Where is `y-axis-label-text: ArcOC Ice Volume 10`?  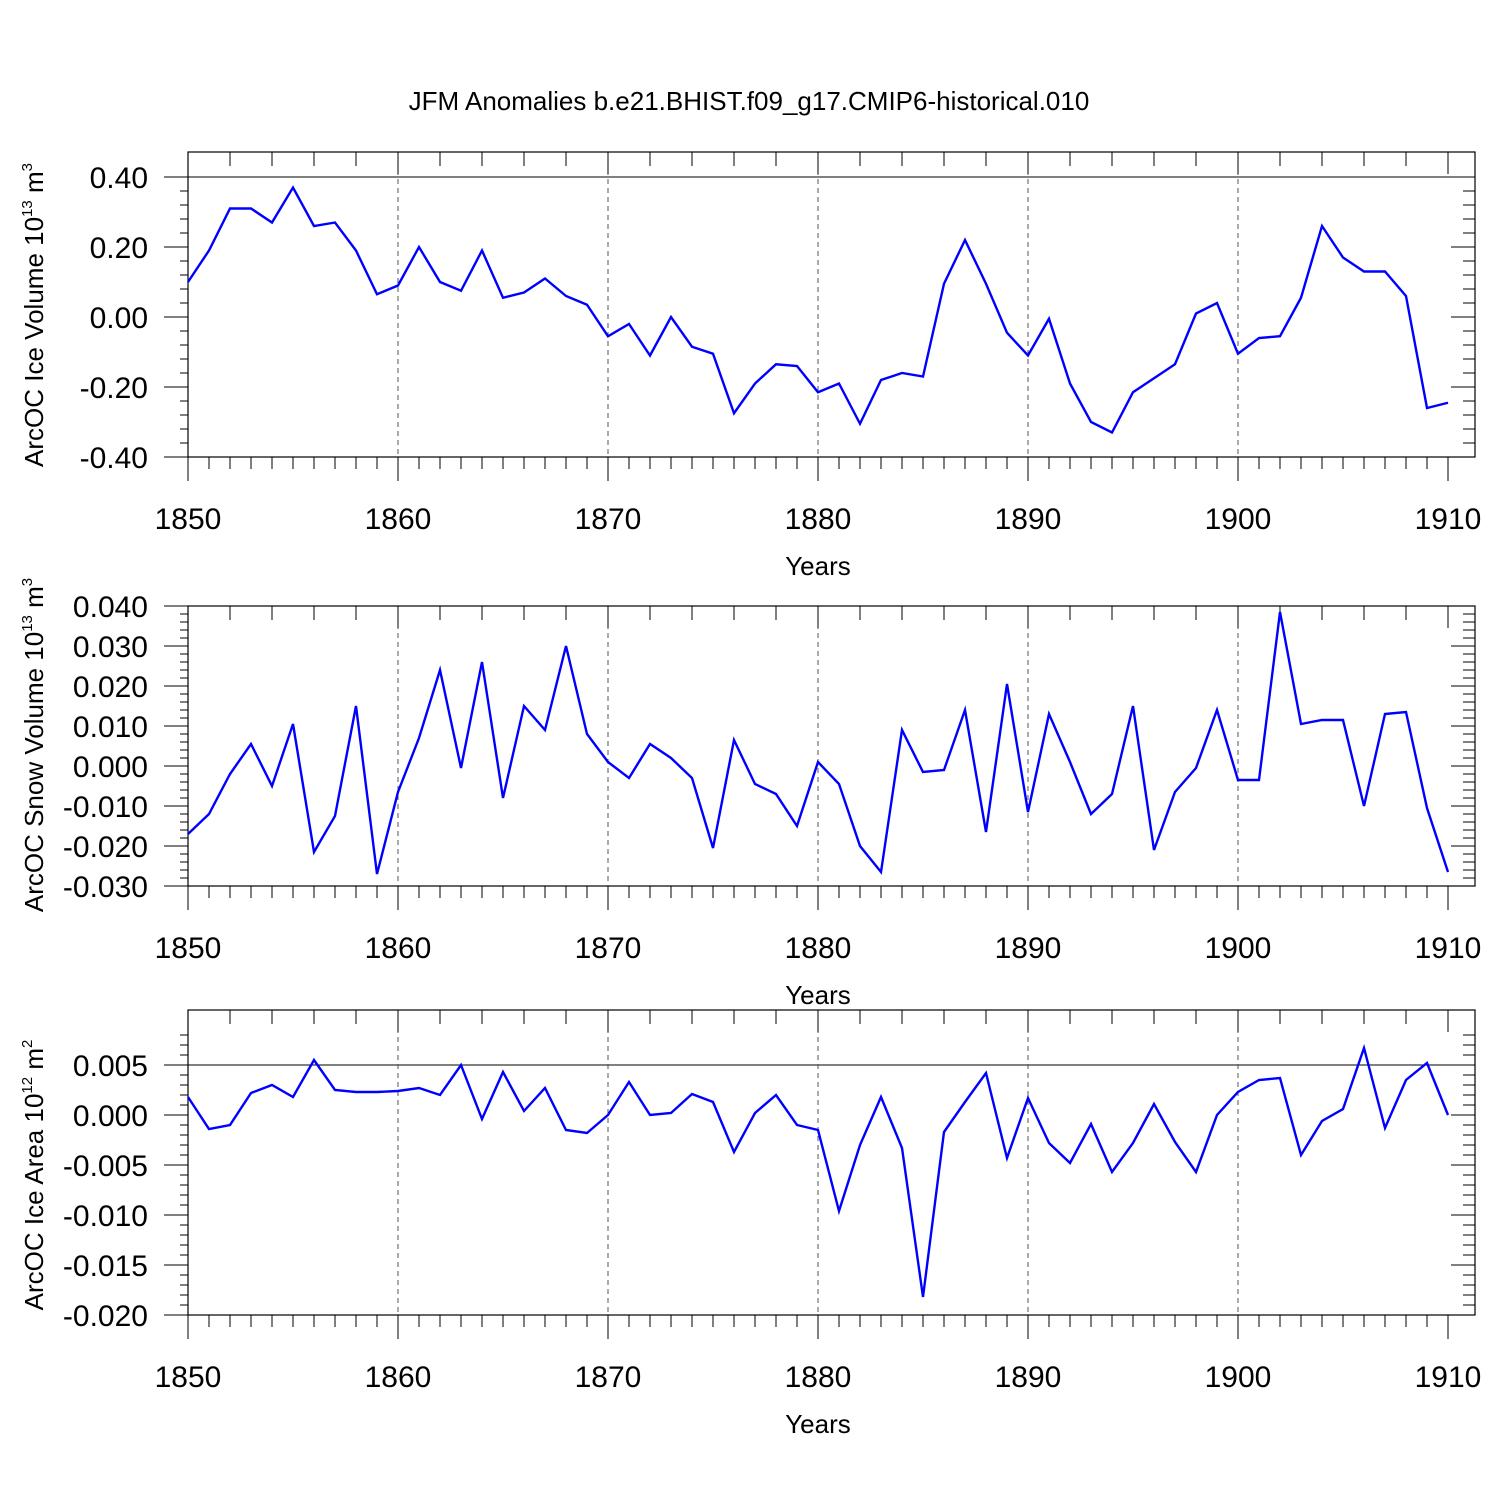 y-axis-label-text: ArcOC Ice Volume 10 is located at coordinates (34, 342).